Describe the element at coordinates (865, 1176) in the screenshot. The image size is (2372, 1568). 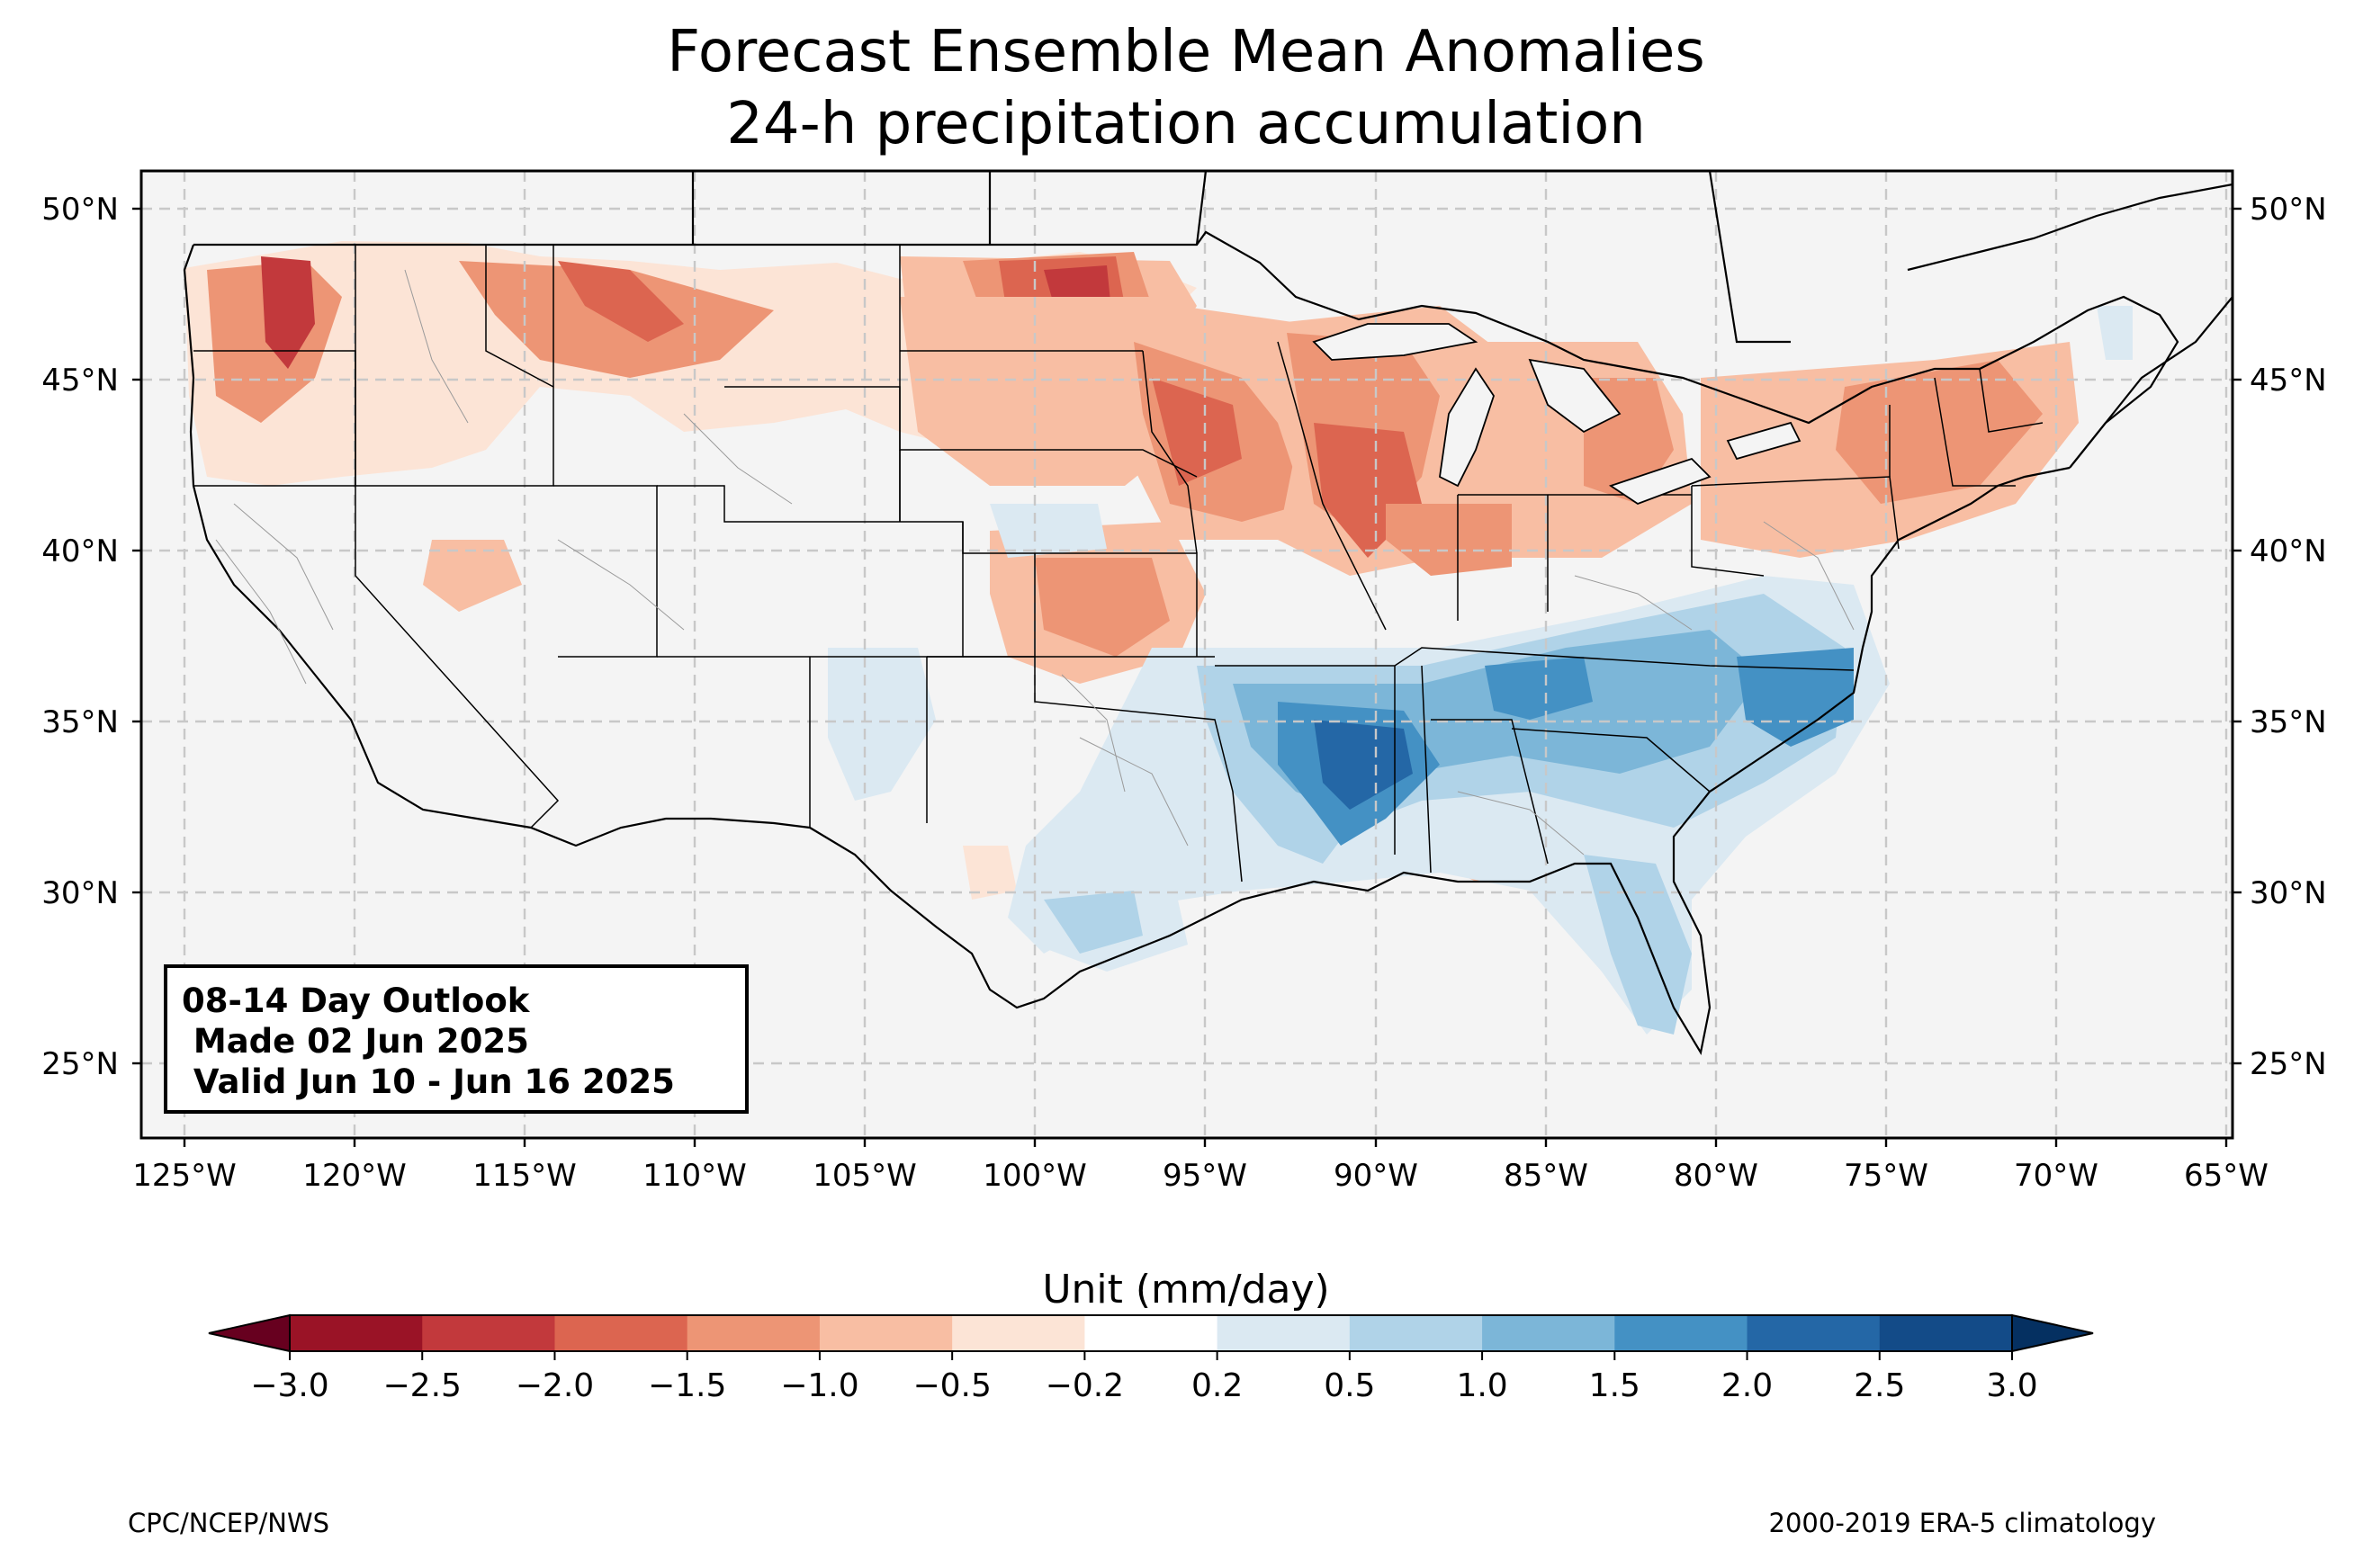
I see `lon-label: 105°W` at that location.